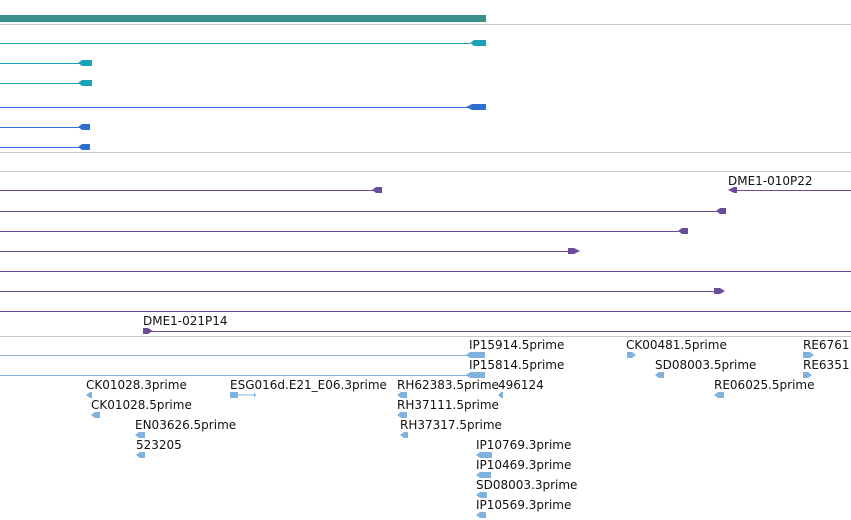 This screenshot has height=520, width=851. Describe the element at coordinates (826, 345) in the screenshot. I see `est-label: RE6761` at that location.